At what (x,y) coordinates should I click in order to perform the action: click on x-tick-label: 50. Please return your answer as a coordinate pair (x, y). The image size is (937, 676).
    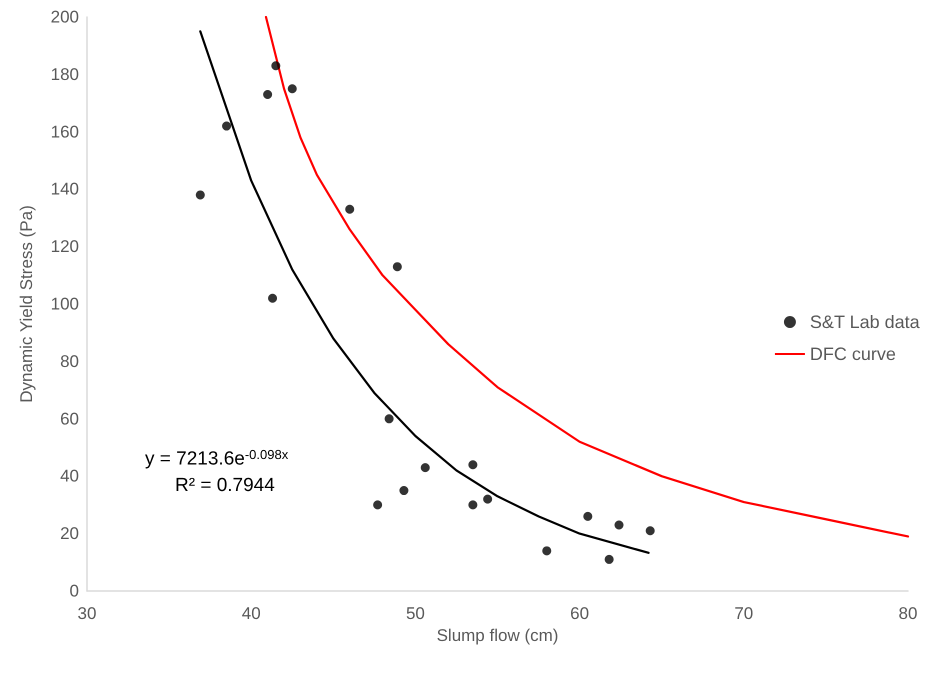
    Looking at the image, I should click on (415, 613).